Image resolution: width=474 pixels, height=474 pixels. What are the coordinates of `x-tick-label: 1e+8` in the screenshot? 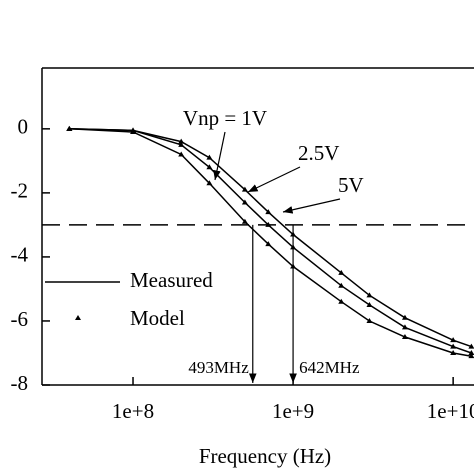 It's located at (133, 411).